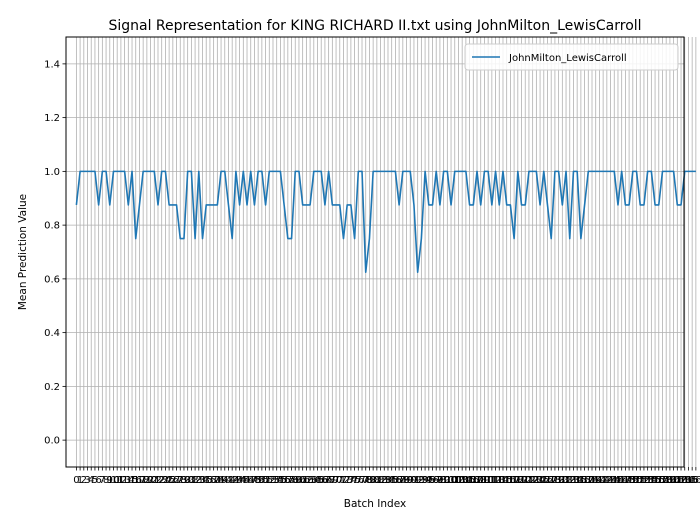 The height and width of the screenshot is (525, 700). I want to click on x-tick-label: 70, so click(336, 480).